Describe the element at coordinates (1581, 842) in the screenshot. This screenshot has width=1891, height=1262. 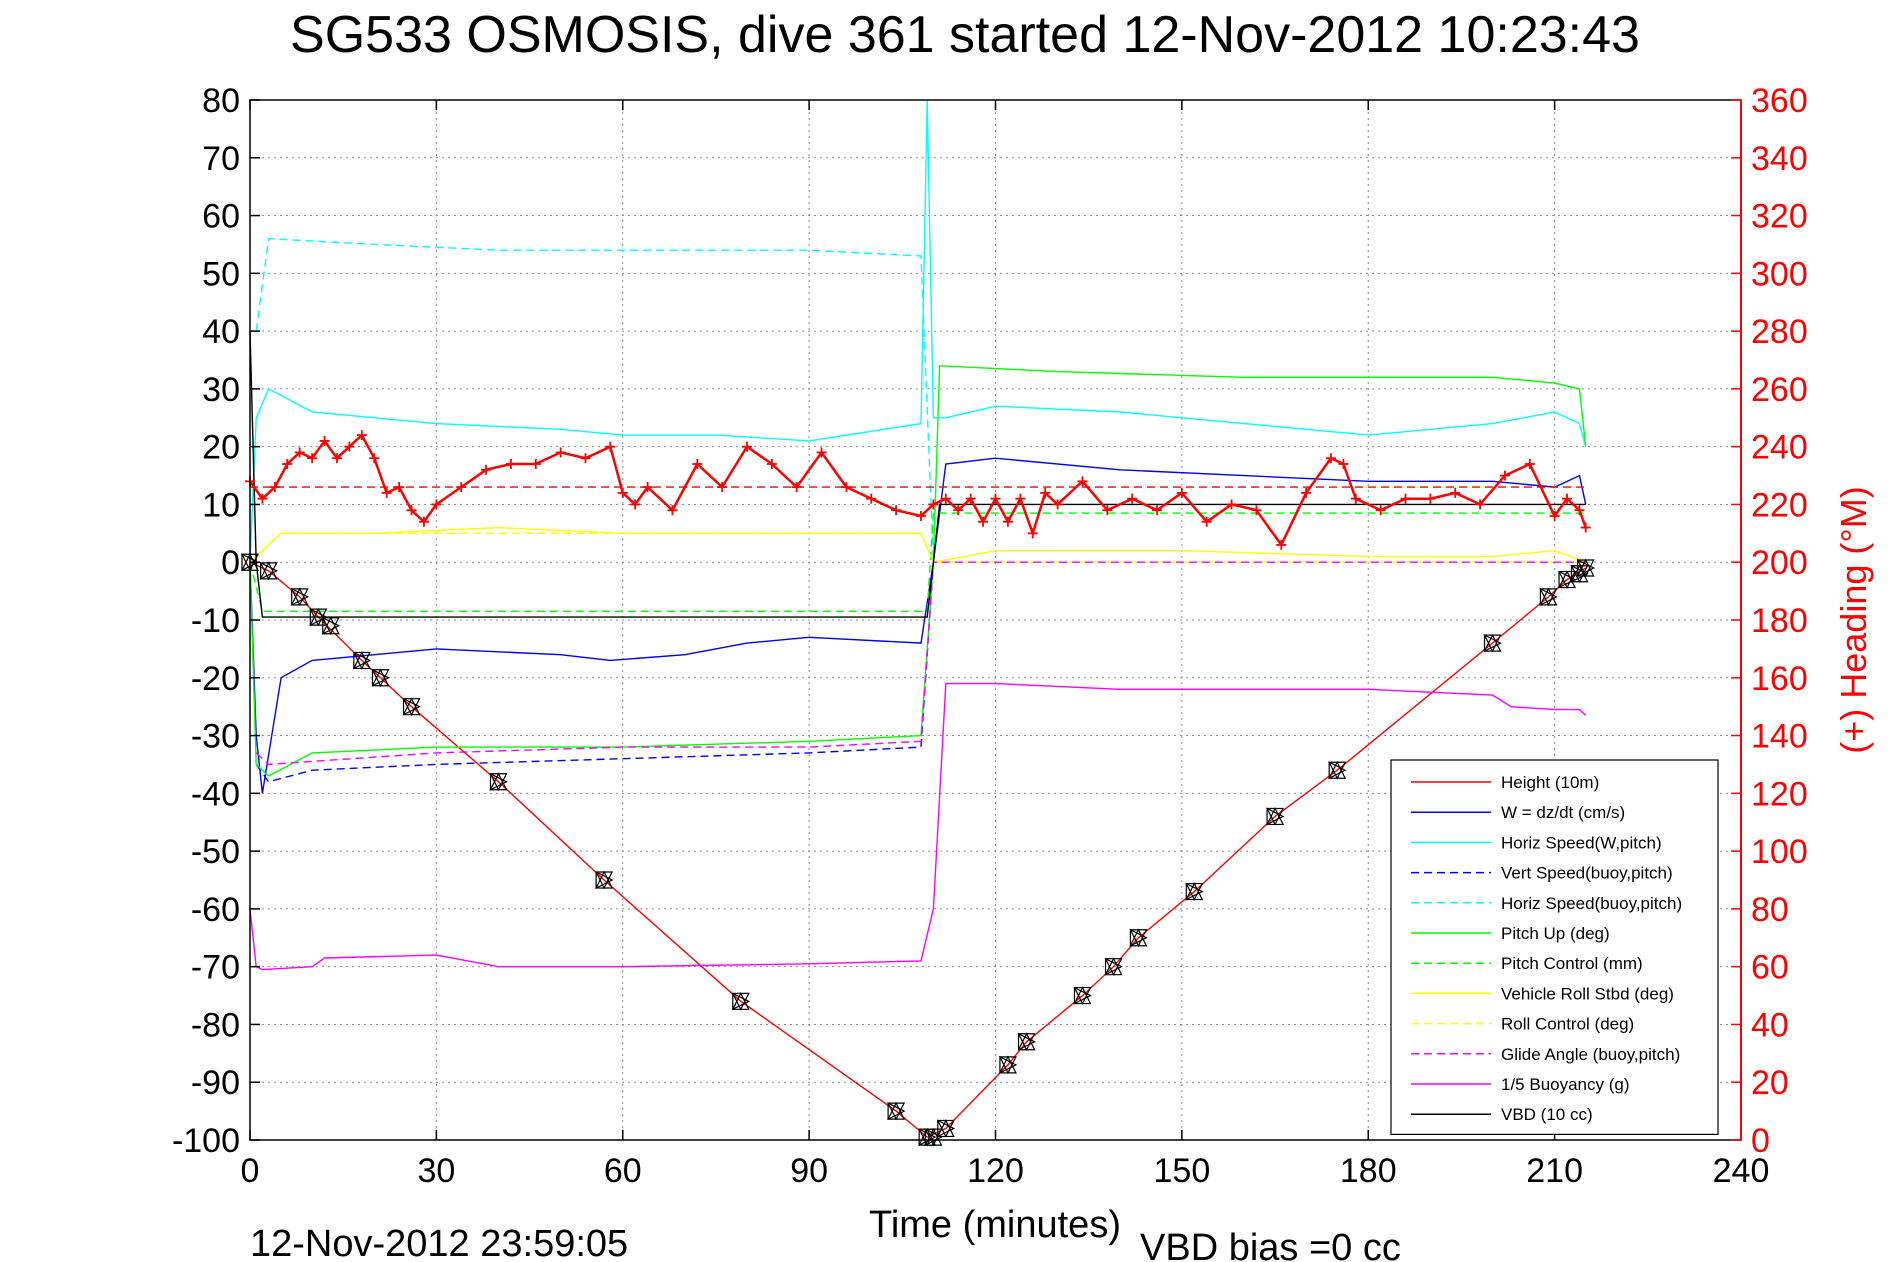
I see `legend-label: Horiz Speed(W,pitch)` at that location.